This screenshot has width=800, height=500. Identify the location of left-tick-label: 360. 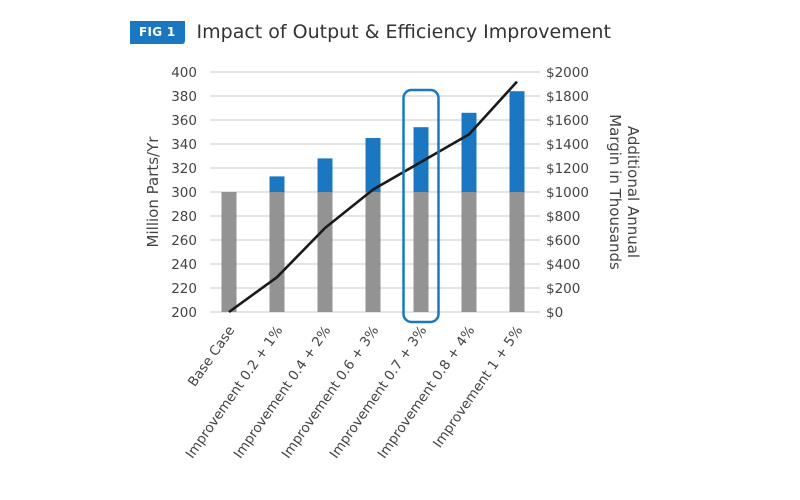
(184, 121).